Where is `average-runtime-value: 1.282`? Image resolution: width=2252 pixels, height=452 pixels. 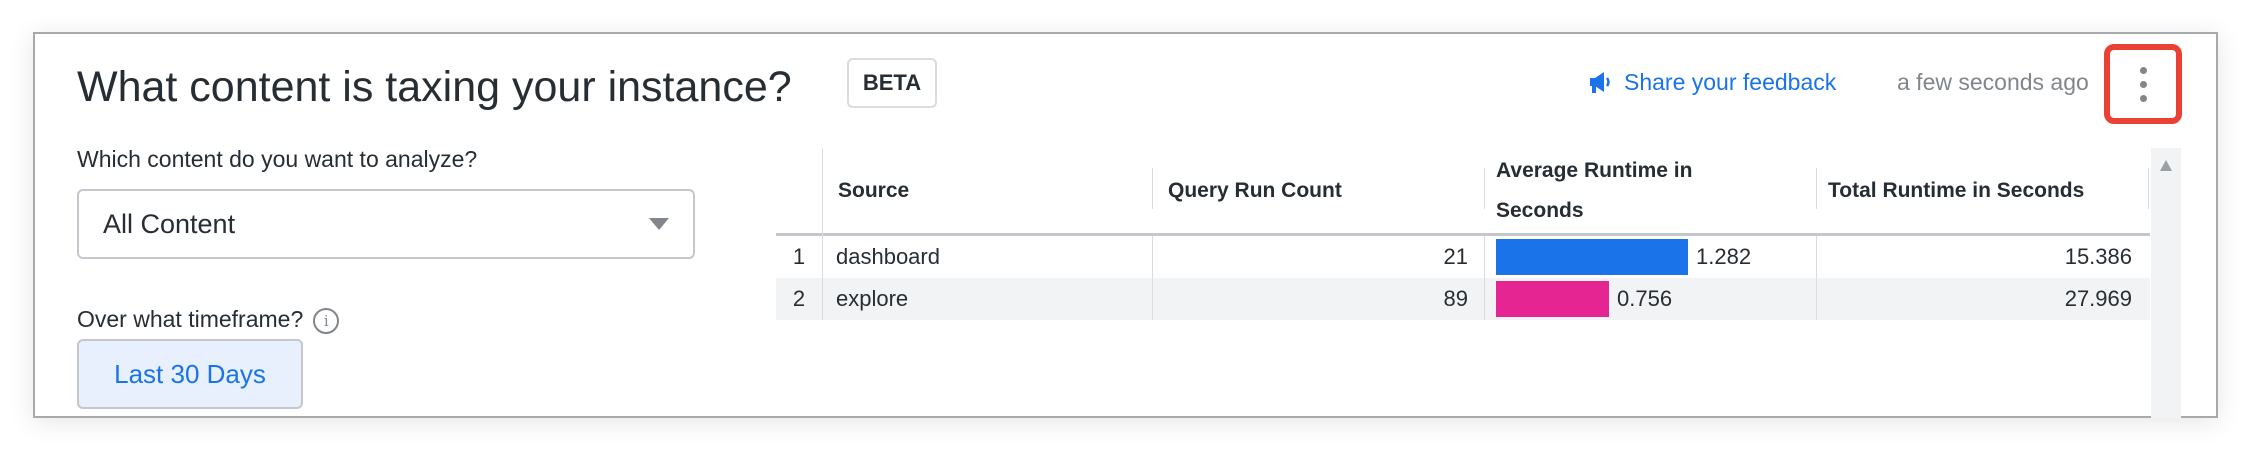 average-runtime-value: 1.282 is located at coordinates (1724, 256).